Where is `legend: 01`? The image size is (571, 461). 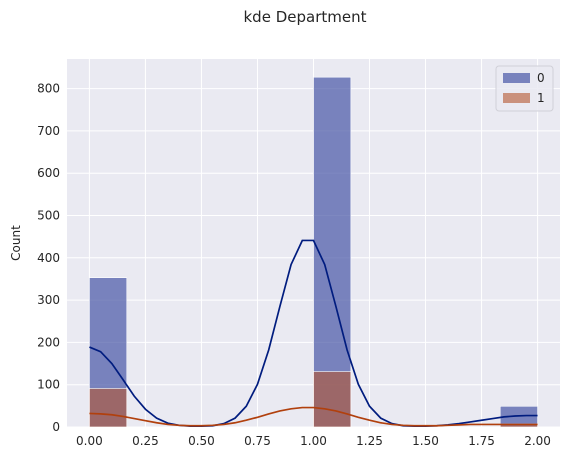
legend: 01 is located at coordinates (524, 88).